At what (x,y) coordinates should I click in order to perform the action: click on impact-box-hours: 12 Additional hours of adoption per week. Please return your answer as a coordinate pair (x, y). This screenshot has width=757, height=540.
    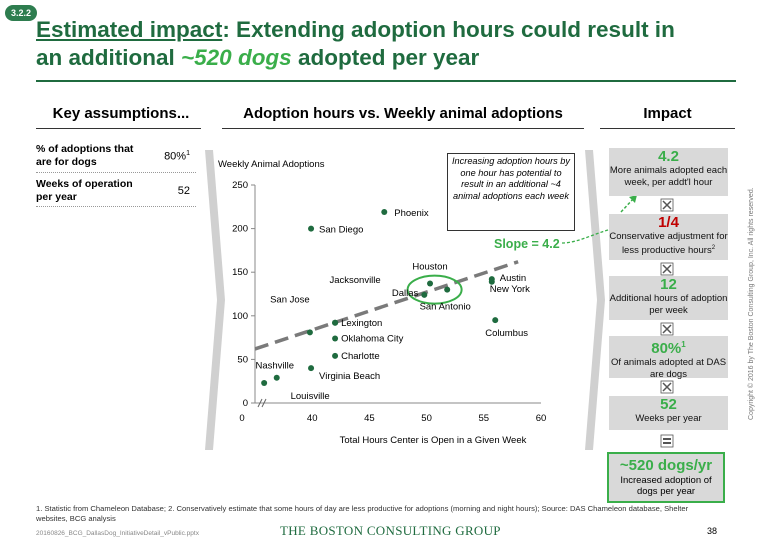
    Looking at the image, I should click on (668, 298).